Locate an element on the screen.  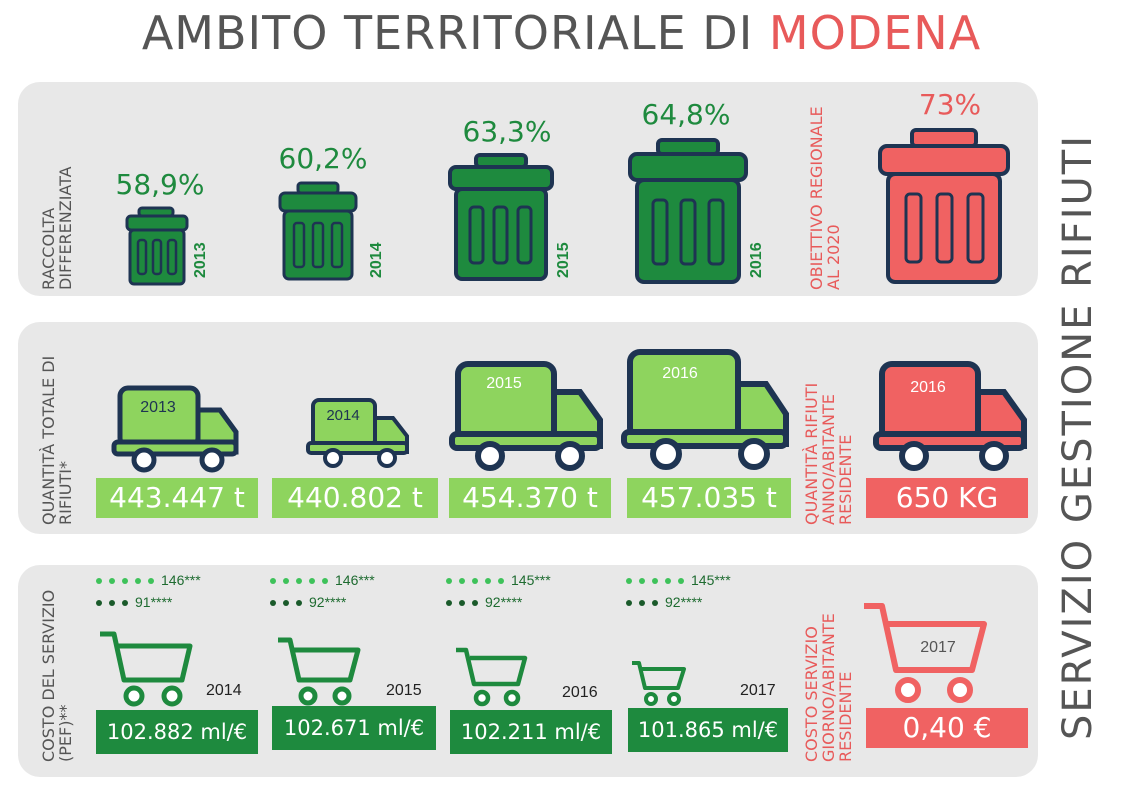
row1-label: RACCOLTA DIFFERENZIATA is located at coordinates (57, 228).